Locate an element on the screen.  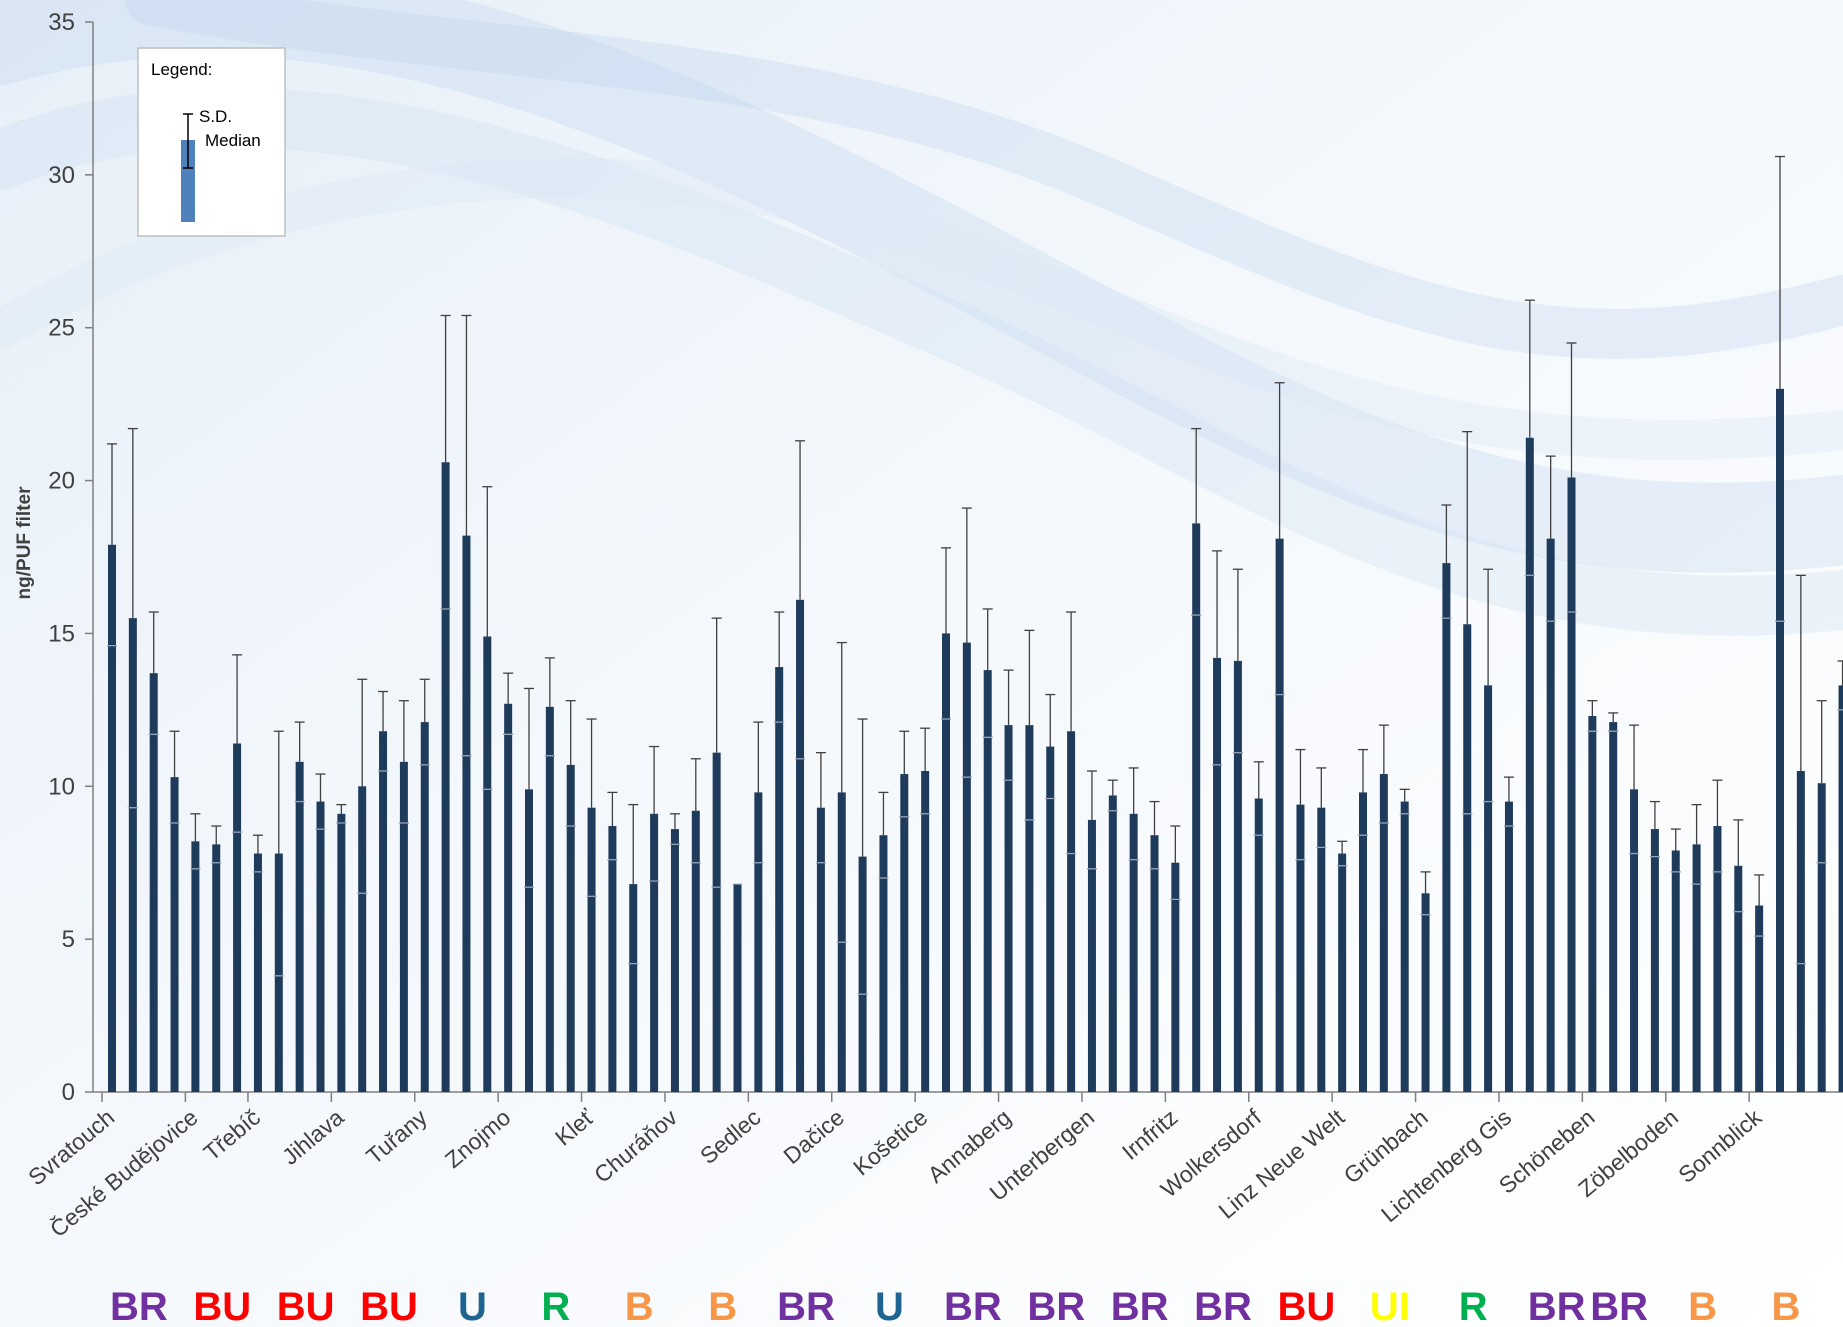
legend-sd-label: S.D. is located at coordinates (215, 116).